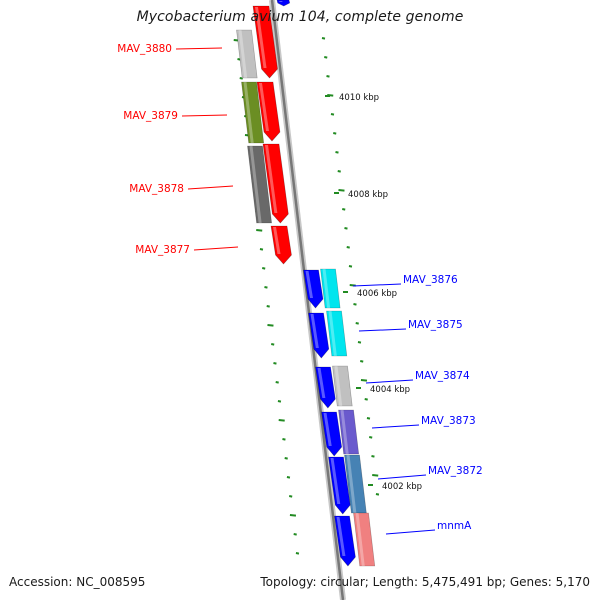 This screenshot has width=600, height=600. Describe the element at coordinates (144, 49) in the screenshot. I see `gene-label-MAV_3880: MAV_3880` at that location.